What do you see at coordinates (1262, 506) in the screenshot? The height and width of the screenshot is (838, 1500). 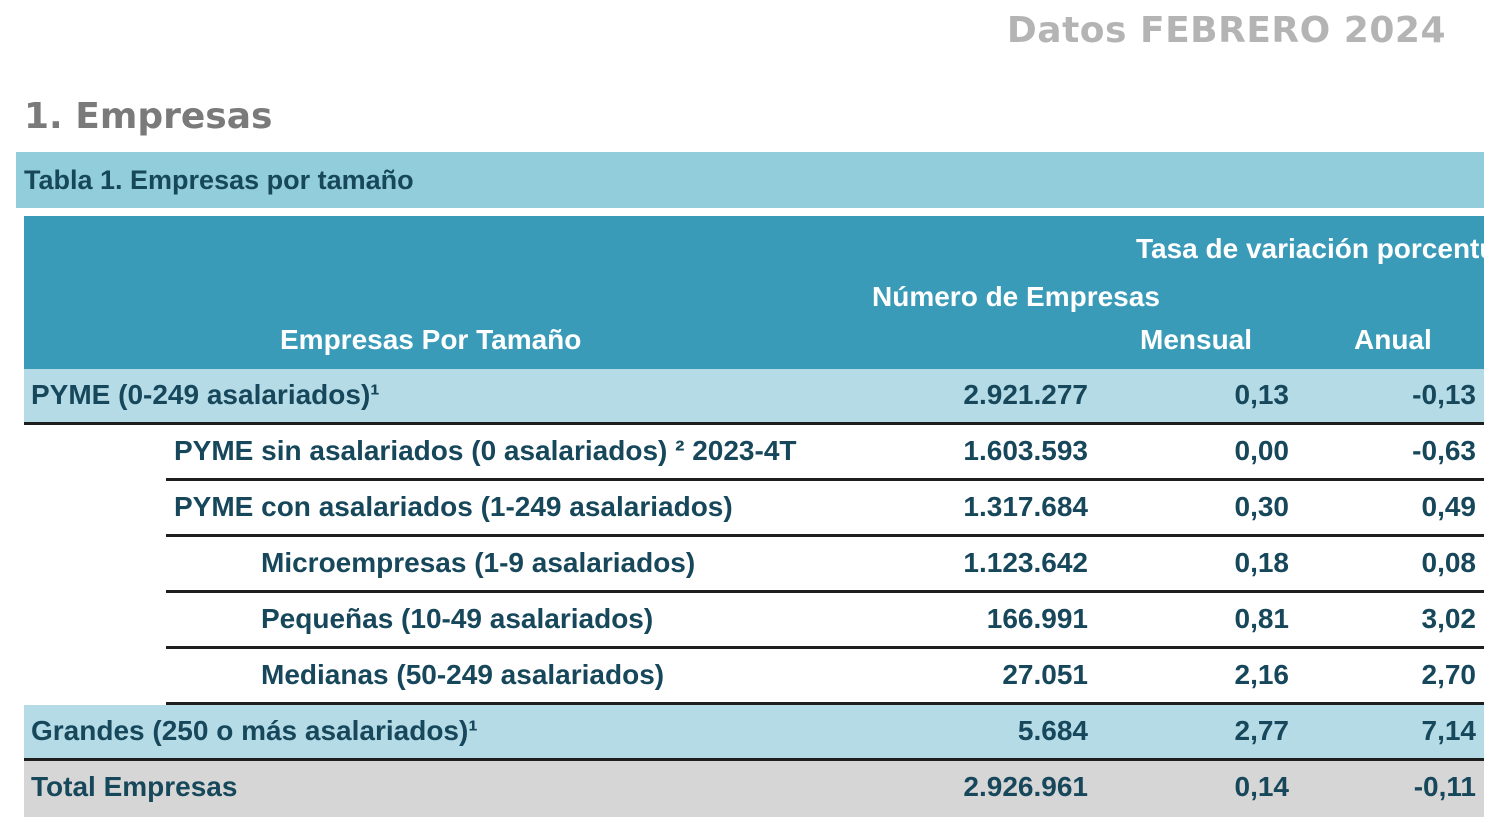 I see `cell-mensual: 0,30` at bounding box center [1262, 506].